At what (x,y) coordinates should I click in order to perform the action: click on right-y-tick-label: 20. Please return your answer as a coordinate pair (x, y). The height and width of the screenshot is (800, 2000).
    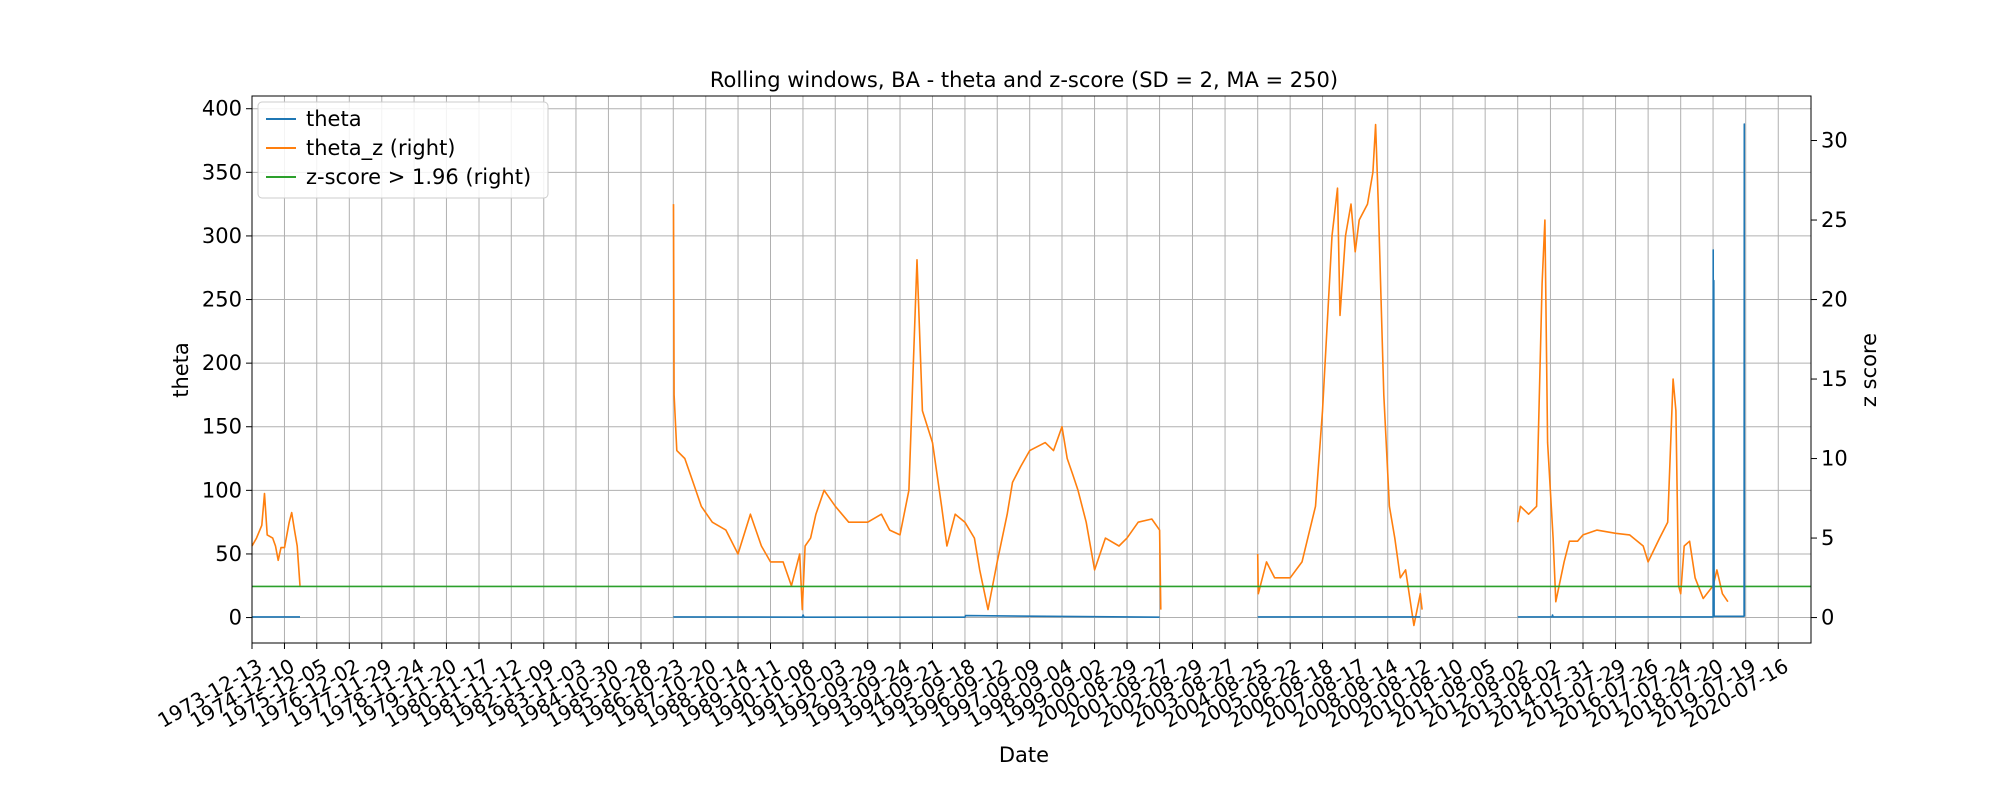
    Looking at the image, I should click on (1834, 300).